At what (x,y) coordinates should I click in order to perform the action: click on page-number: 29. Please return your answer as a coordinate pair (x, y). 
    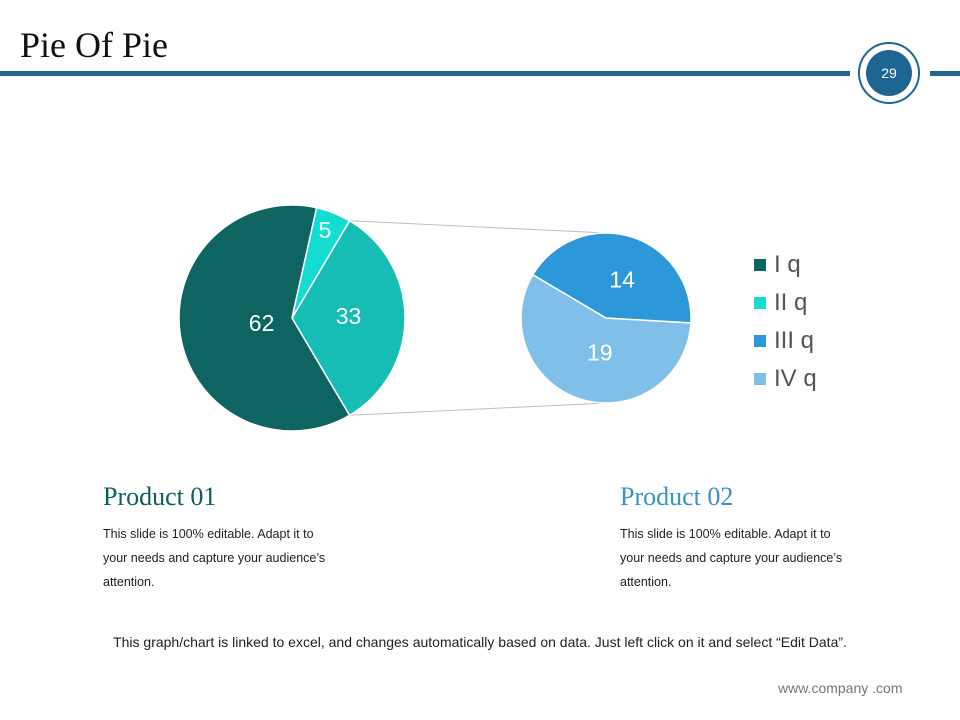
    Looking at the image, I should click on (889, 73).